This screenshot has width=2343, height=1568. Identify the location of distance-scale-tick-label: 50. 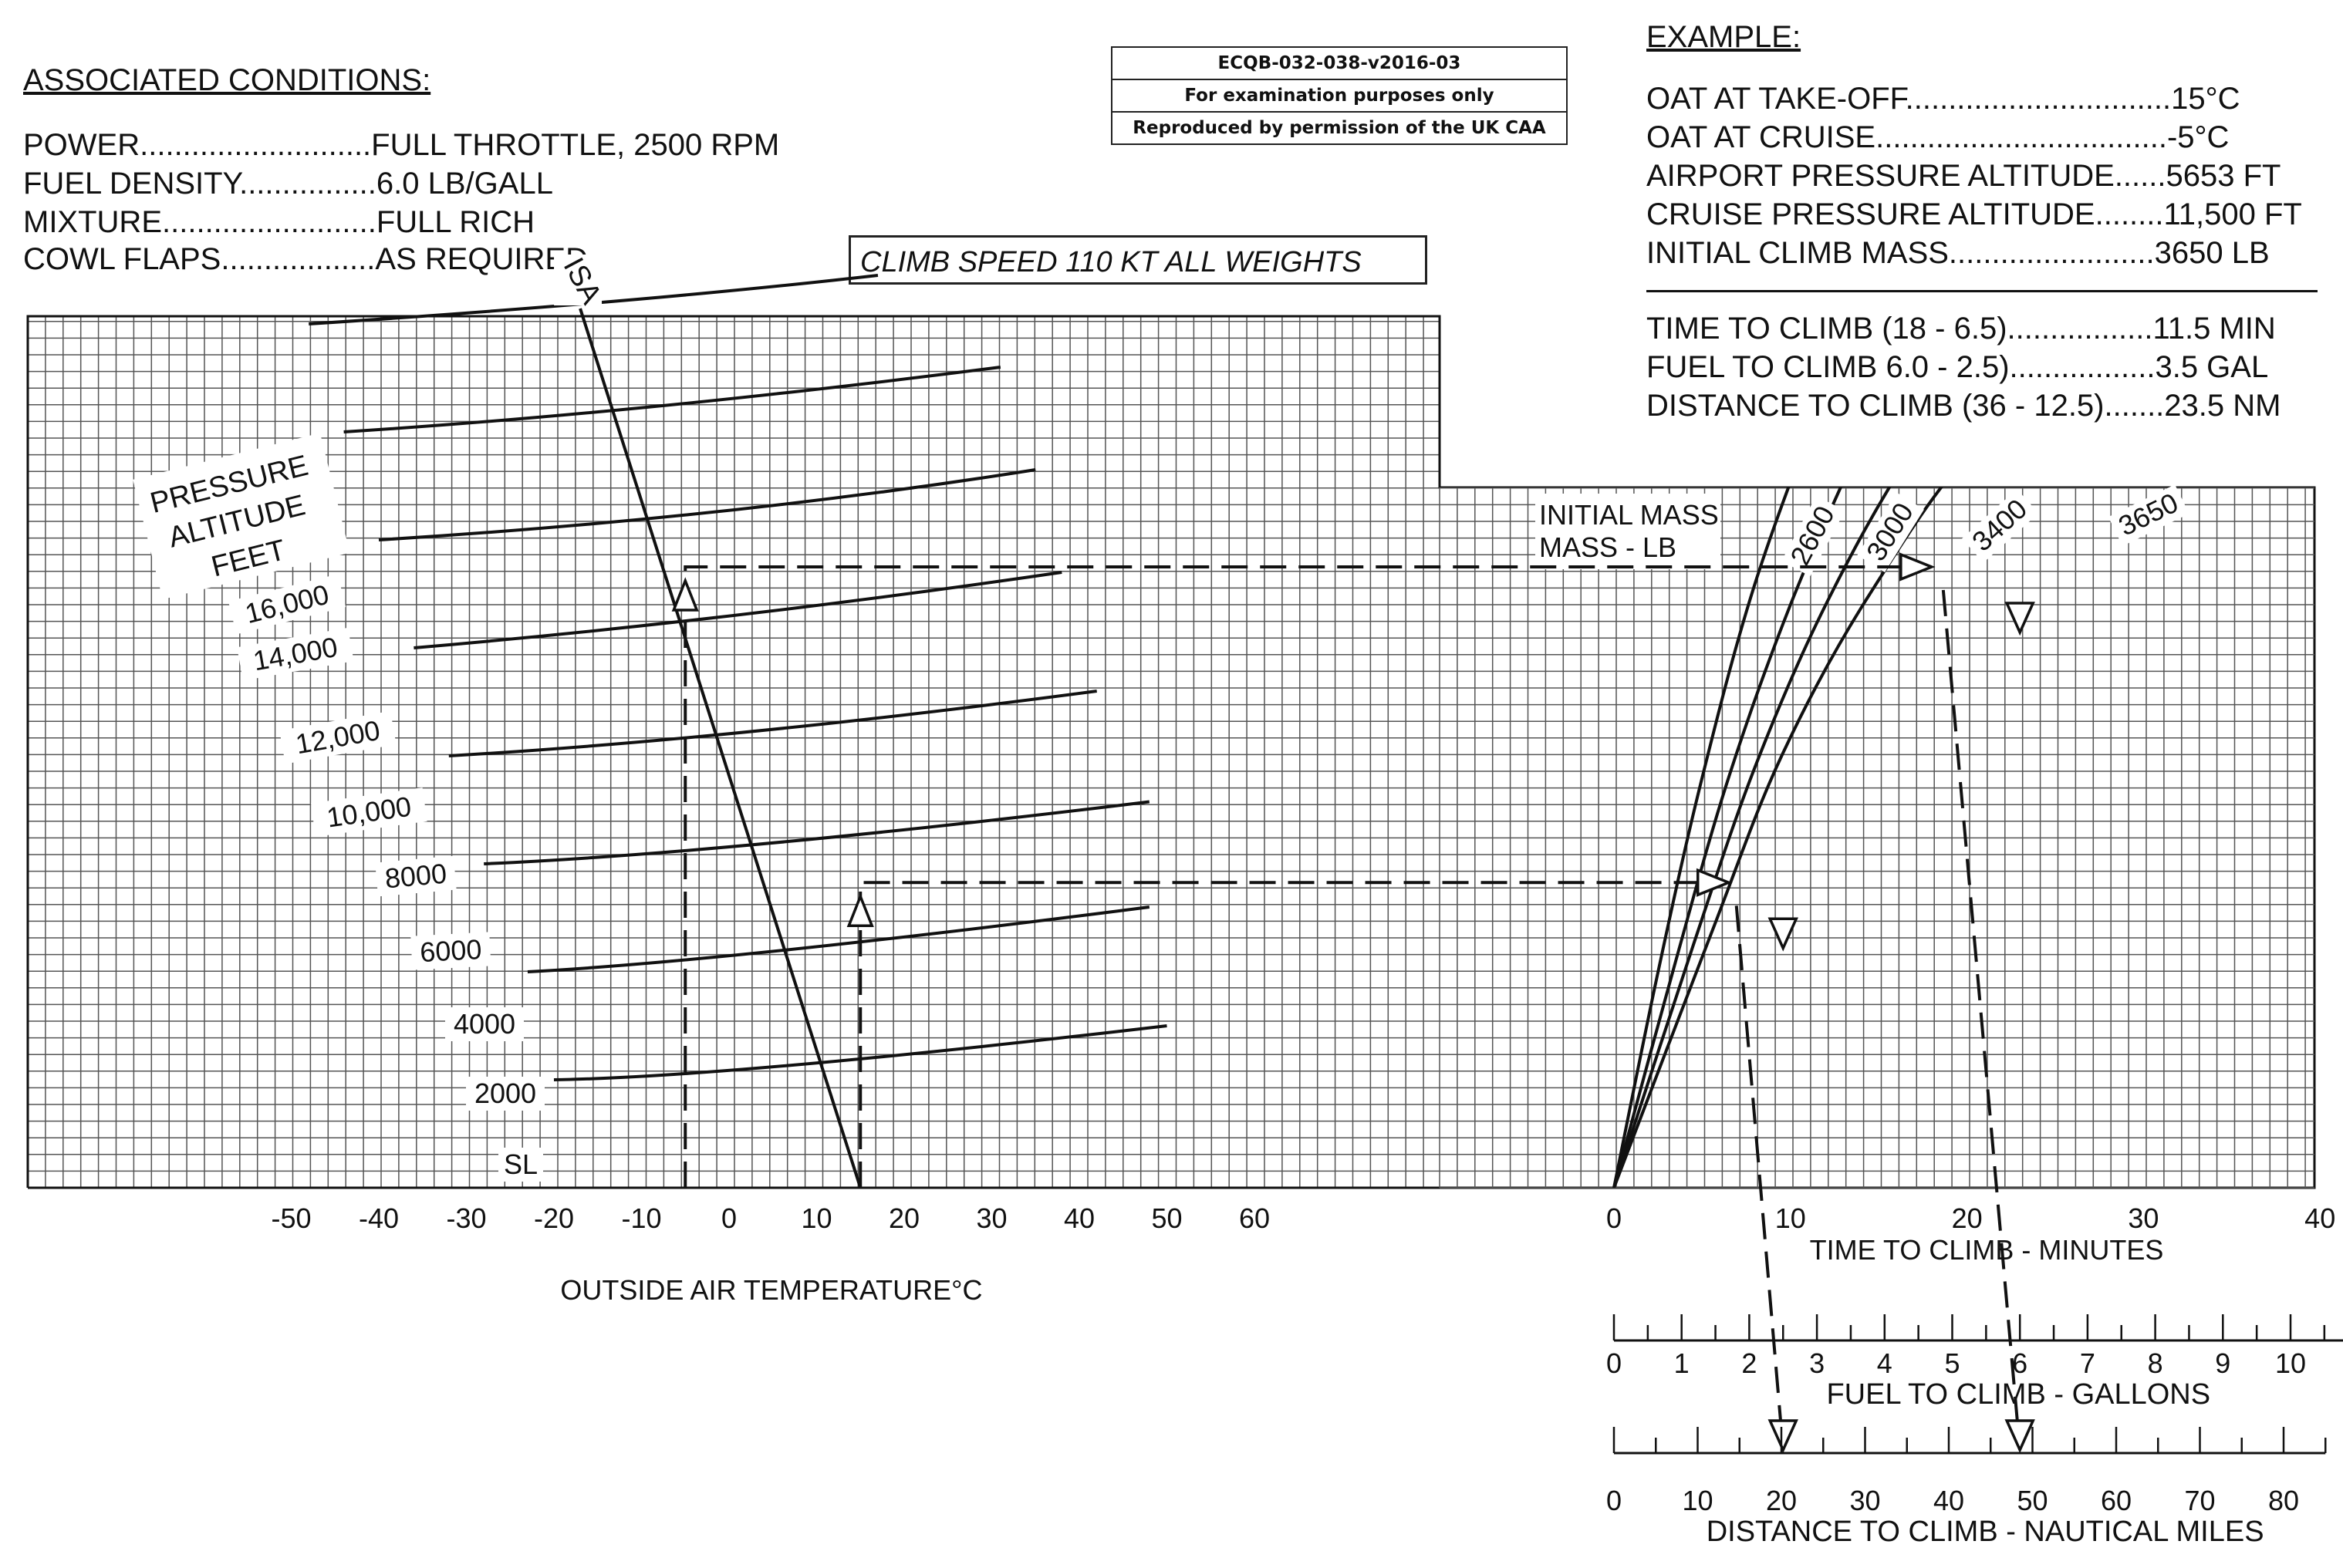
(2033, 1501).